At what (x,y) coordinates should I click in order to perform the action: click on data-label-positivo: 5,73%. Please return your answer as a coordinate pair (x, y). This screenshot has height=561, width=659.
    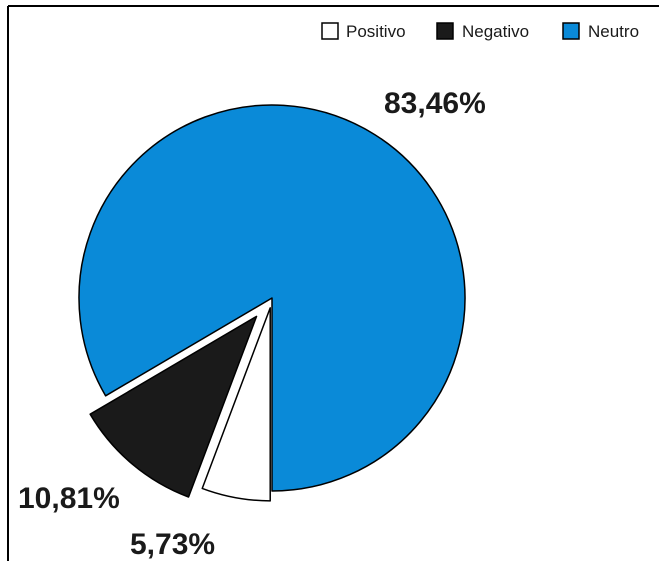
    Looking at the image, I should click on (172, 544).